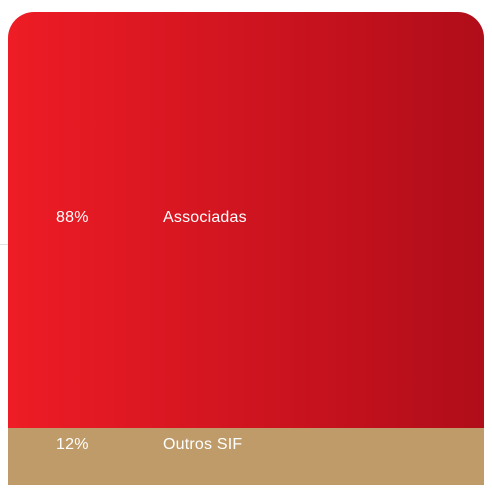  I want to click on segment-category-label: Outros SIF, so click(203, 444).